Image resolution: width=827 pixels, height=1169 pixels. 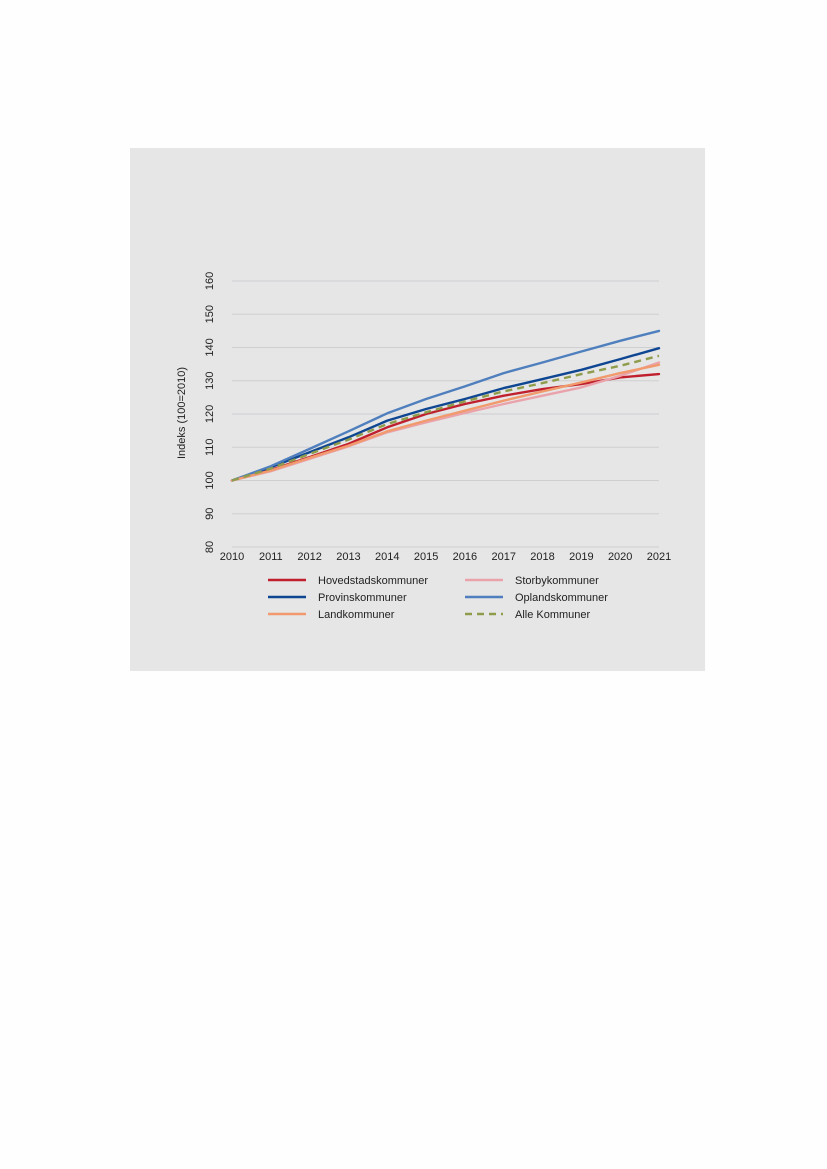 What do you see at coordinates (581, 557) in the screenshot?
I see `x-tick-label: 2019` at bounding box center [581, 557].